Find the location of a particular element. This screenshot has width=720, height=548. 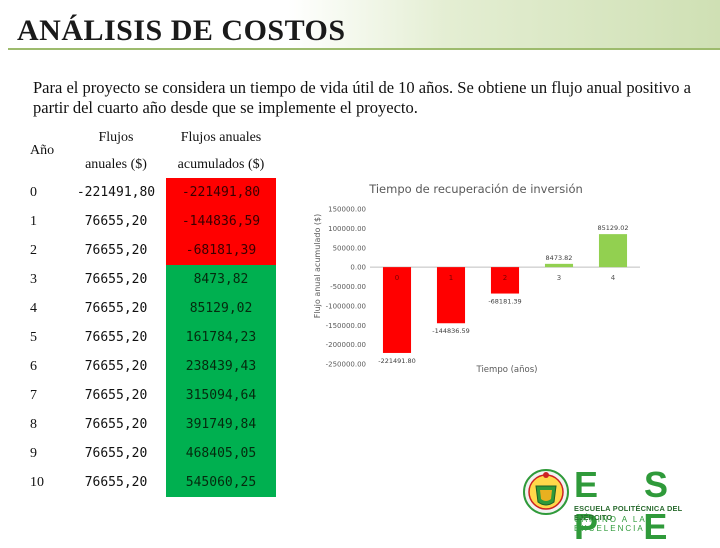

x-tick-label: 0 is located at coordinates (397, 278).